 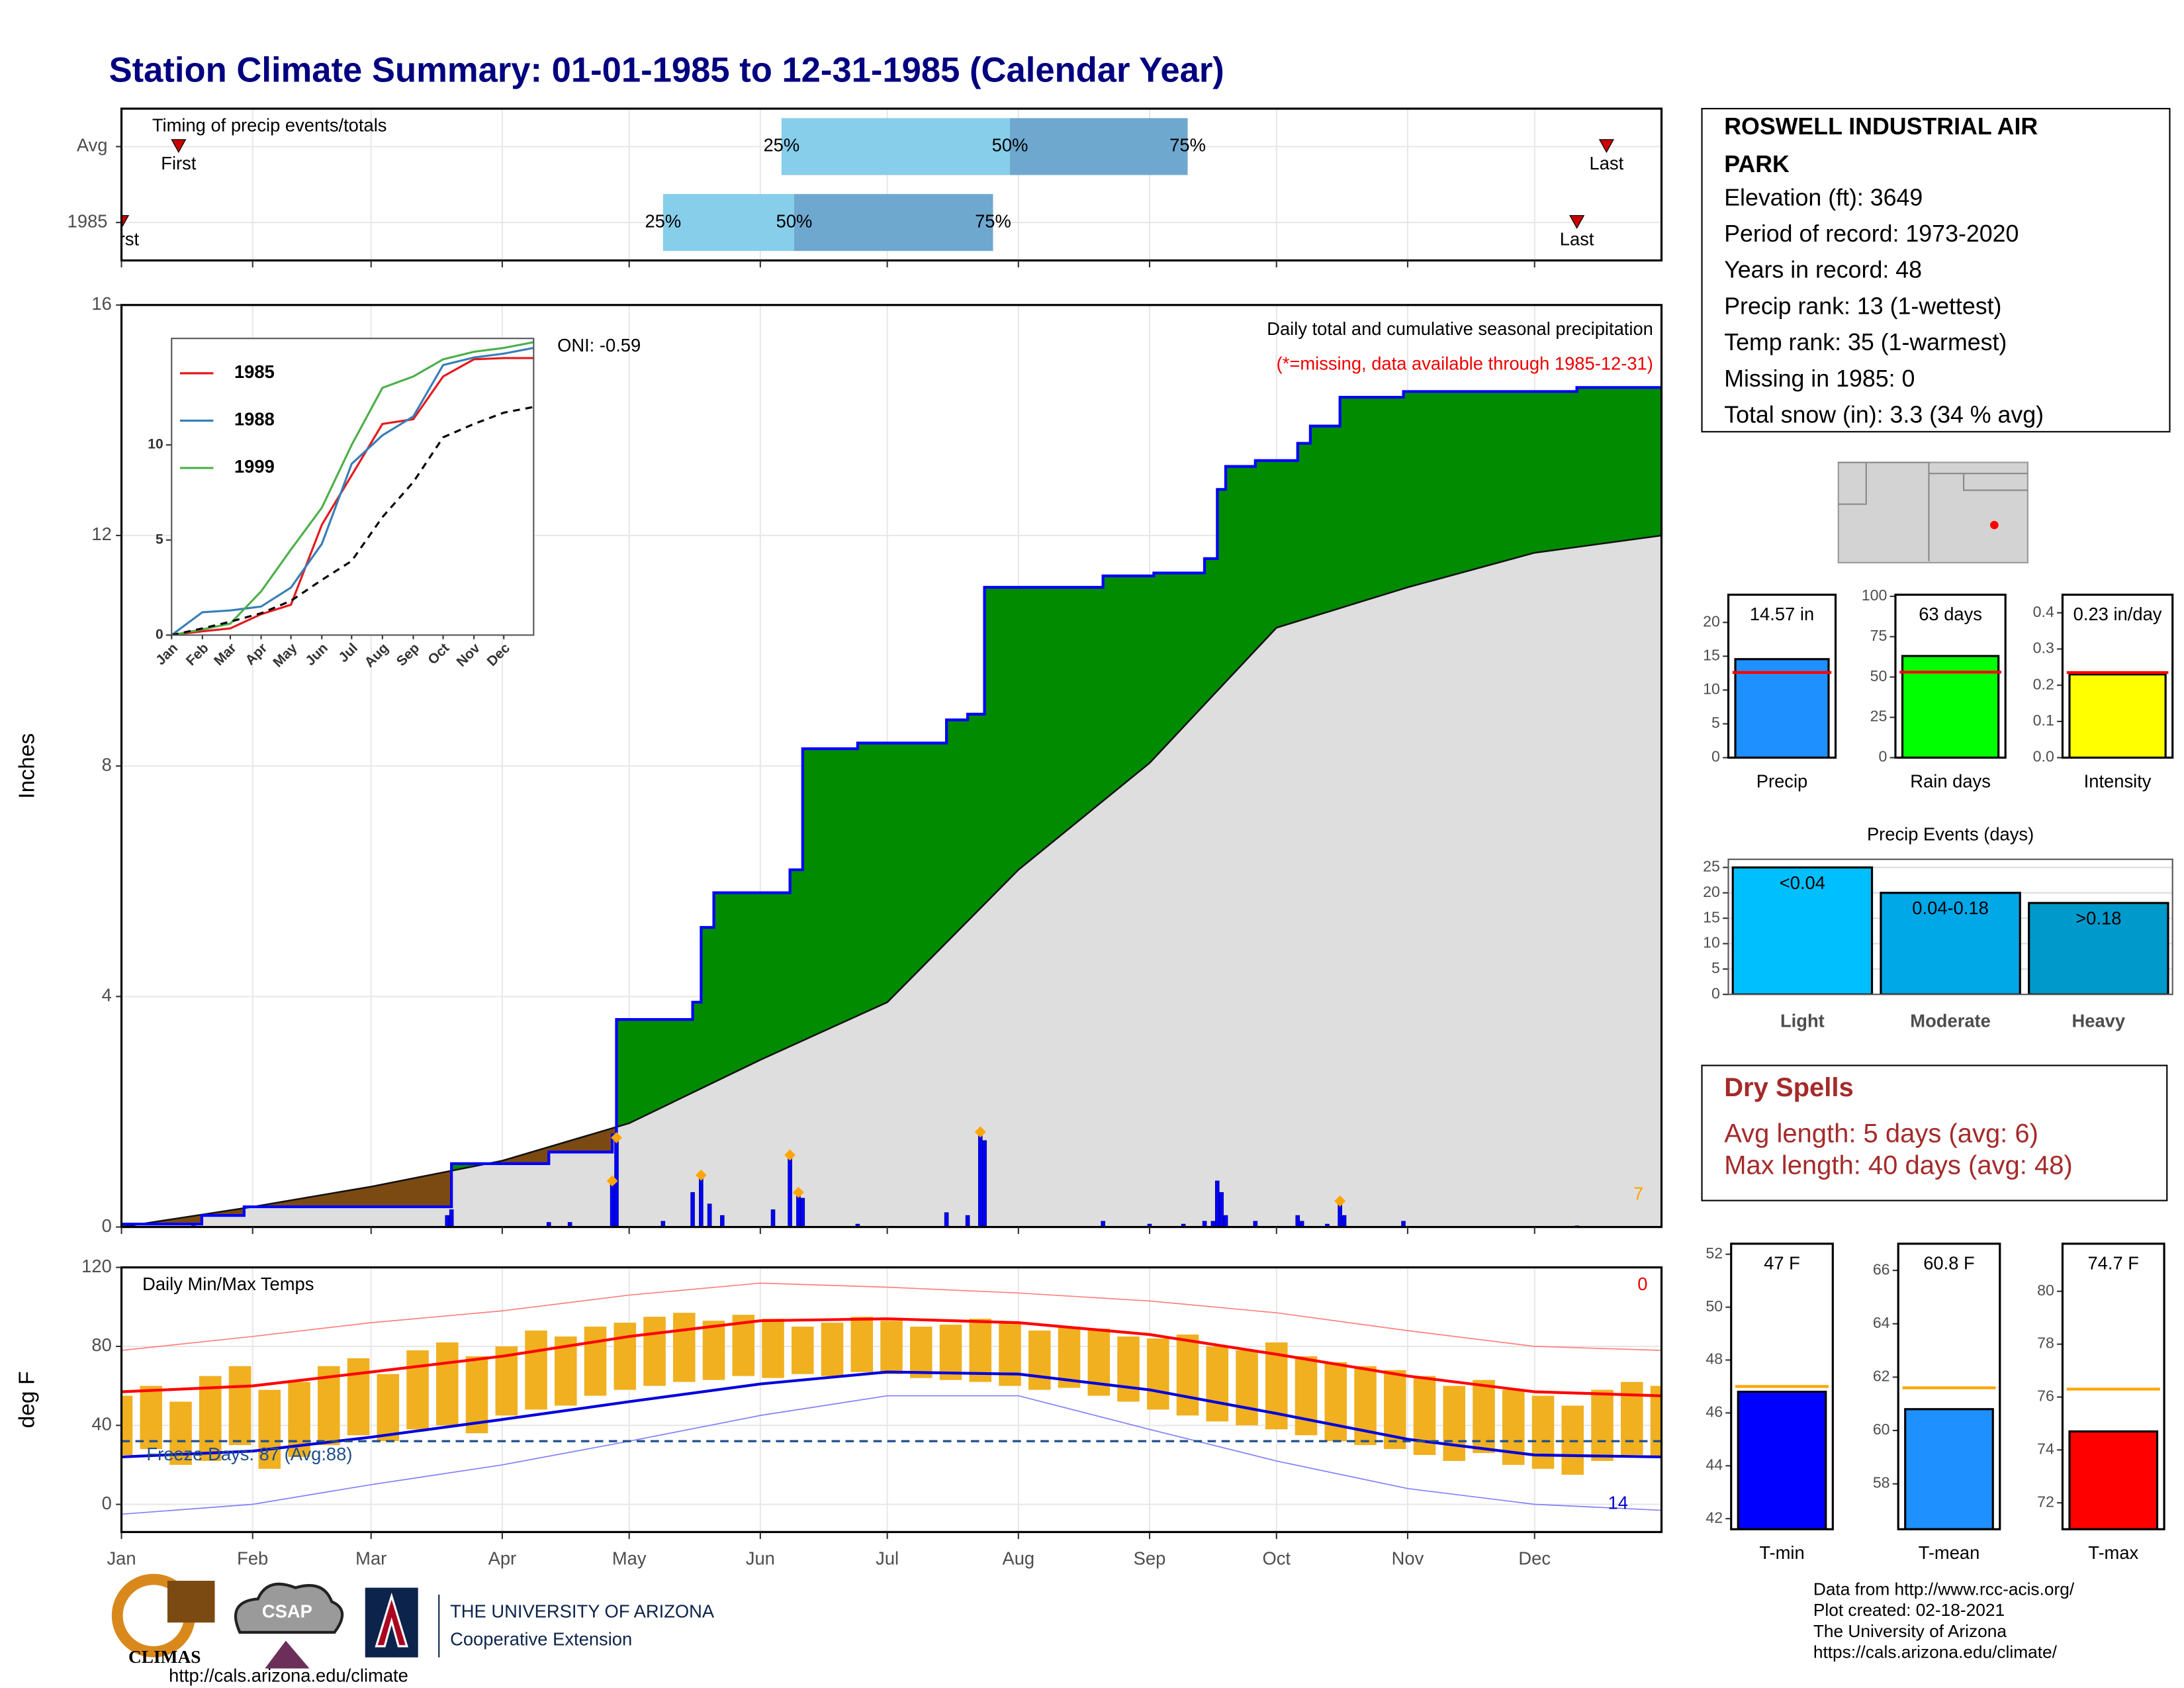 What do you see at coordinates (2099, 1021) in the screenshot?
I see `x-tick-label: Heavy` at bounding box center [2099, 1021].